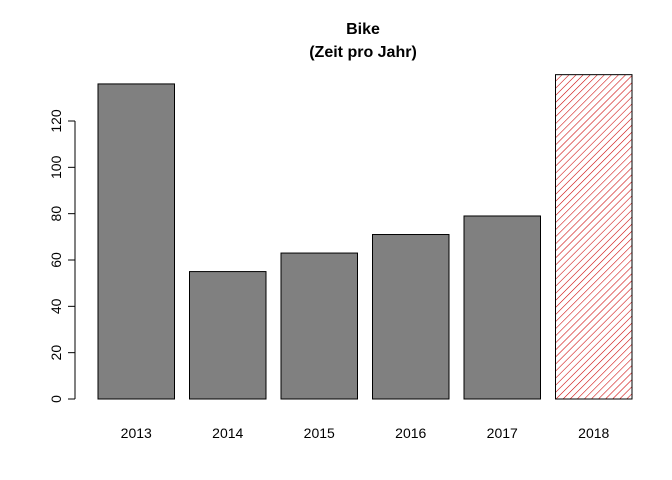  Describe the element at coordinates (594, 237) in the screenshot. I see `bar-2018` at that location.